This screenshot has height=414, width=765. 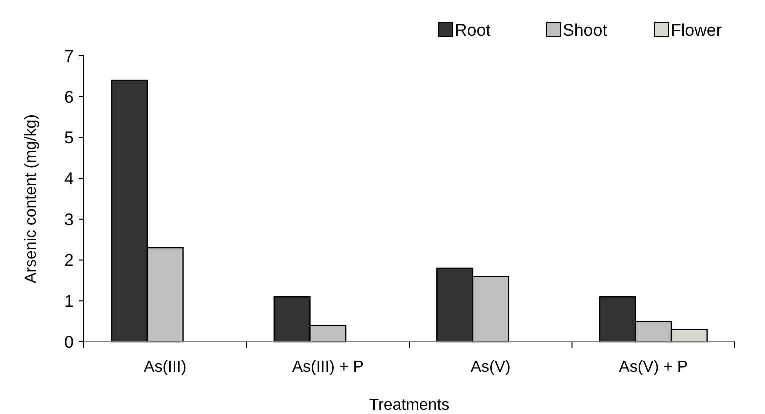 I want to click on x-tick-label: As(V), so click(x=490, y=367).